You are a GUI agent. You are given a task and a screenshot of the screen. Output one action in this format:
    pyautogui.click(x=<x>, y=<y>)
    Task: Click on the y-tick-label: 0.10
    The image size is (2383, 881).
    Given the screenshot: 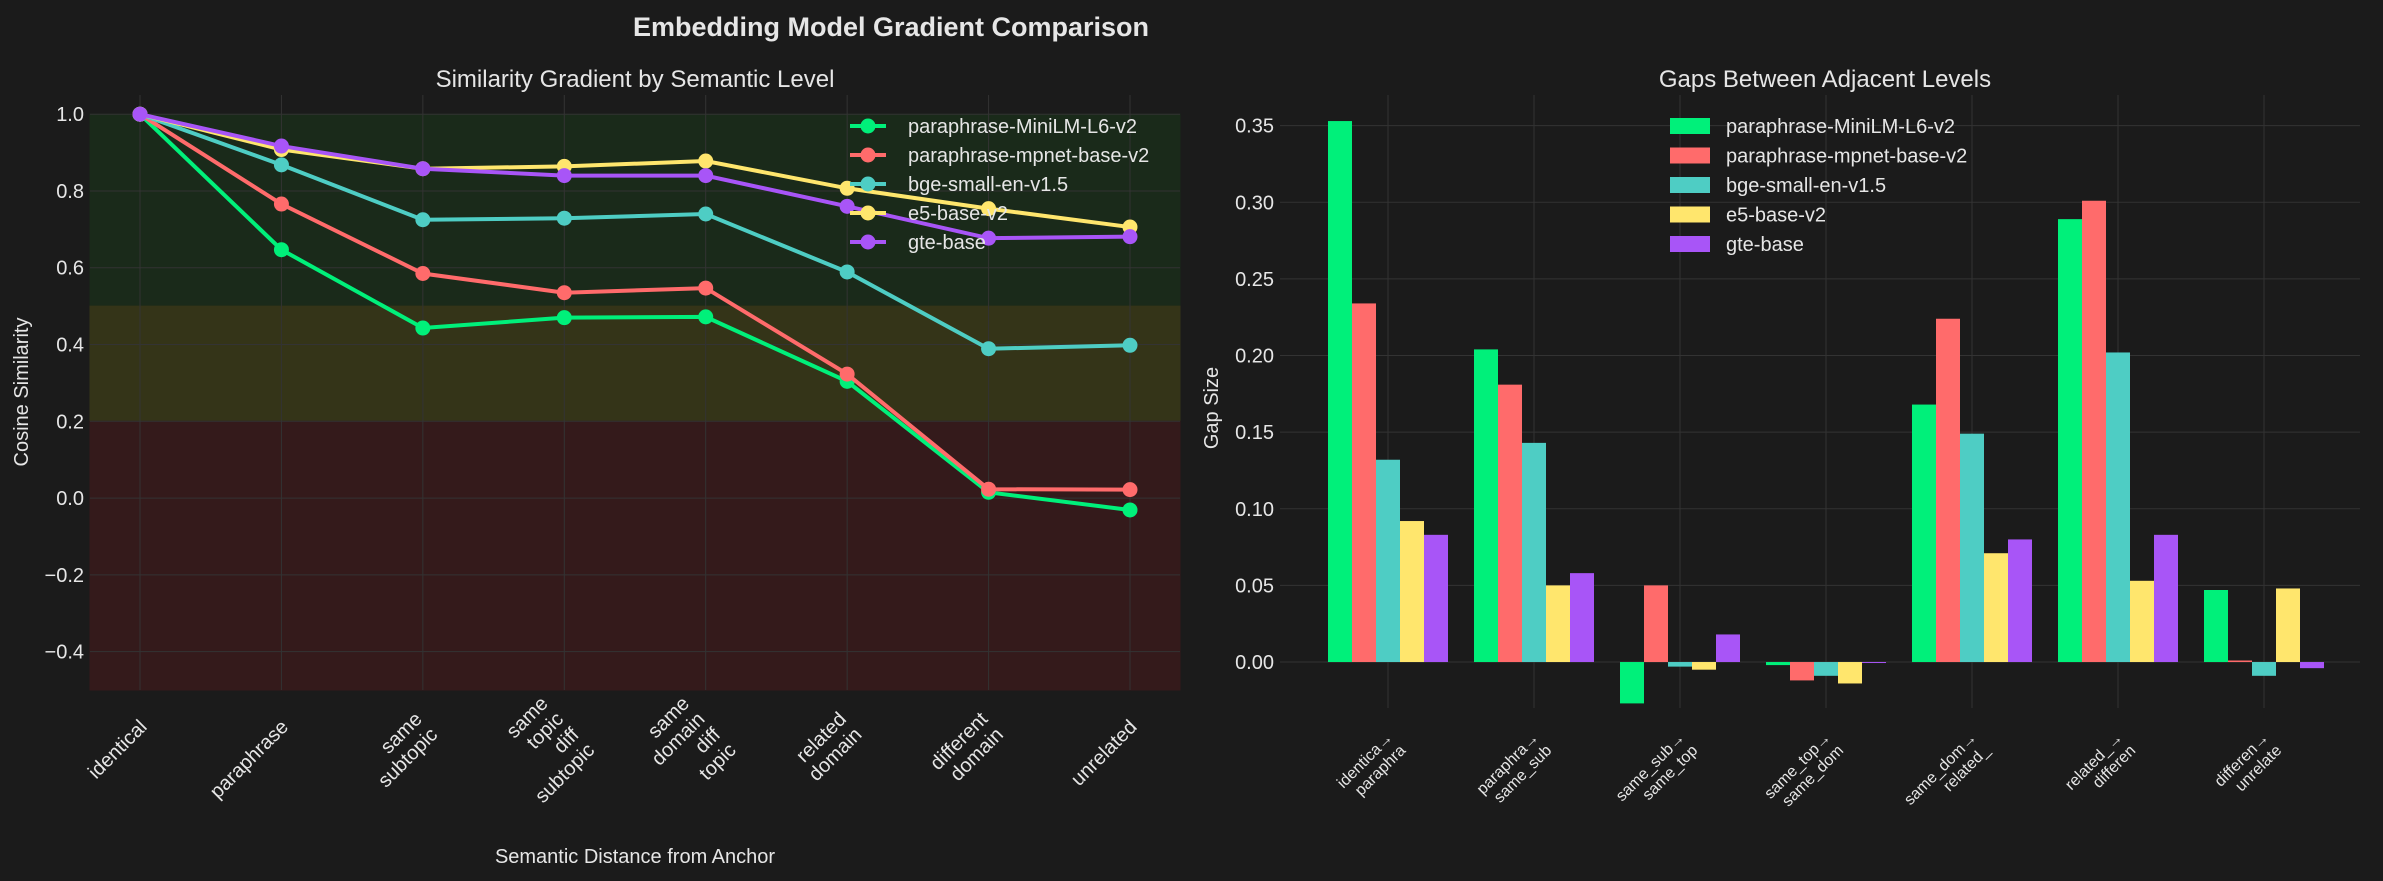 What is the action you would take?
    pyautogui.click(x=1254, y=510)
    